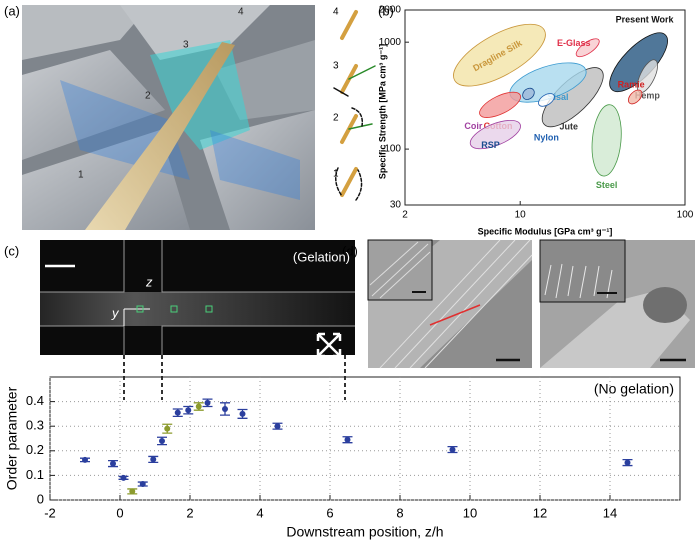  What do you see at coordinates (321, 256) in the screenshot?
I see `image-annotation: (Gelation)` at bounding box center [321, 256].